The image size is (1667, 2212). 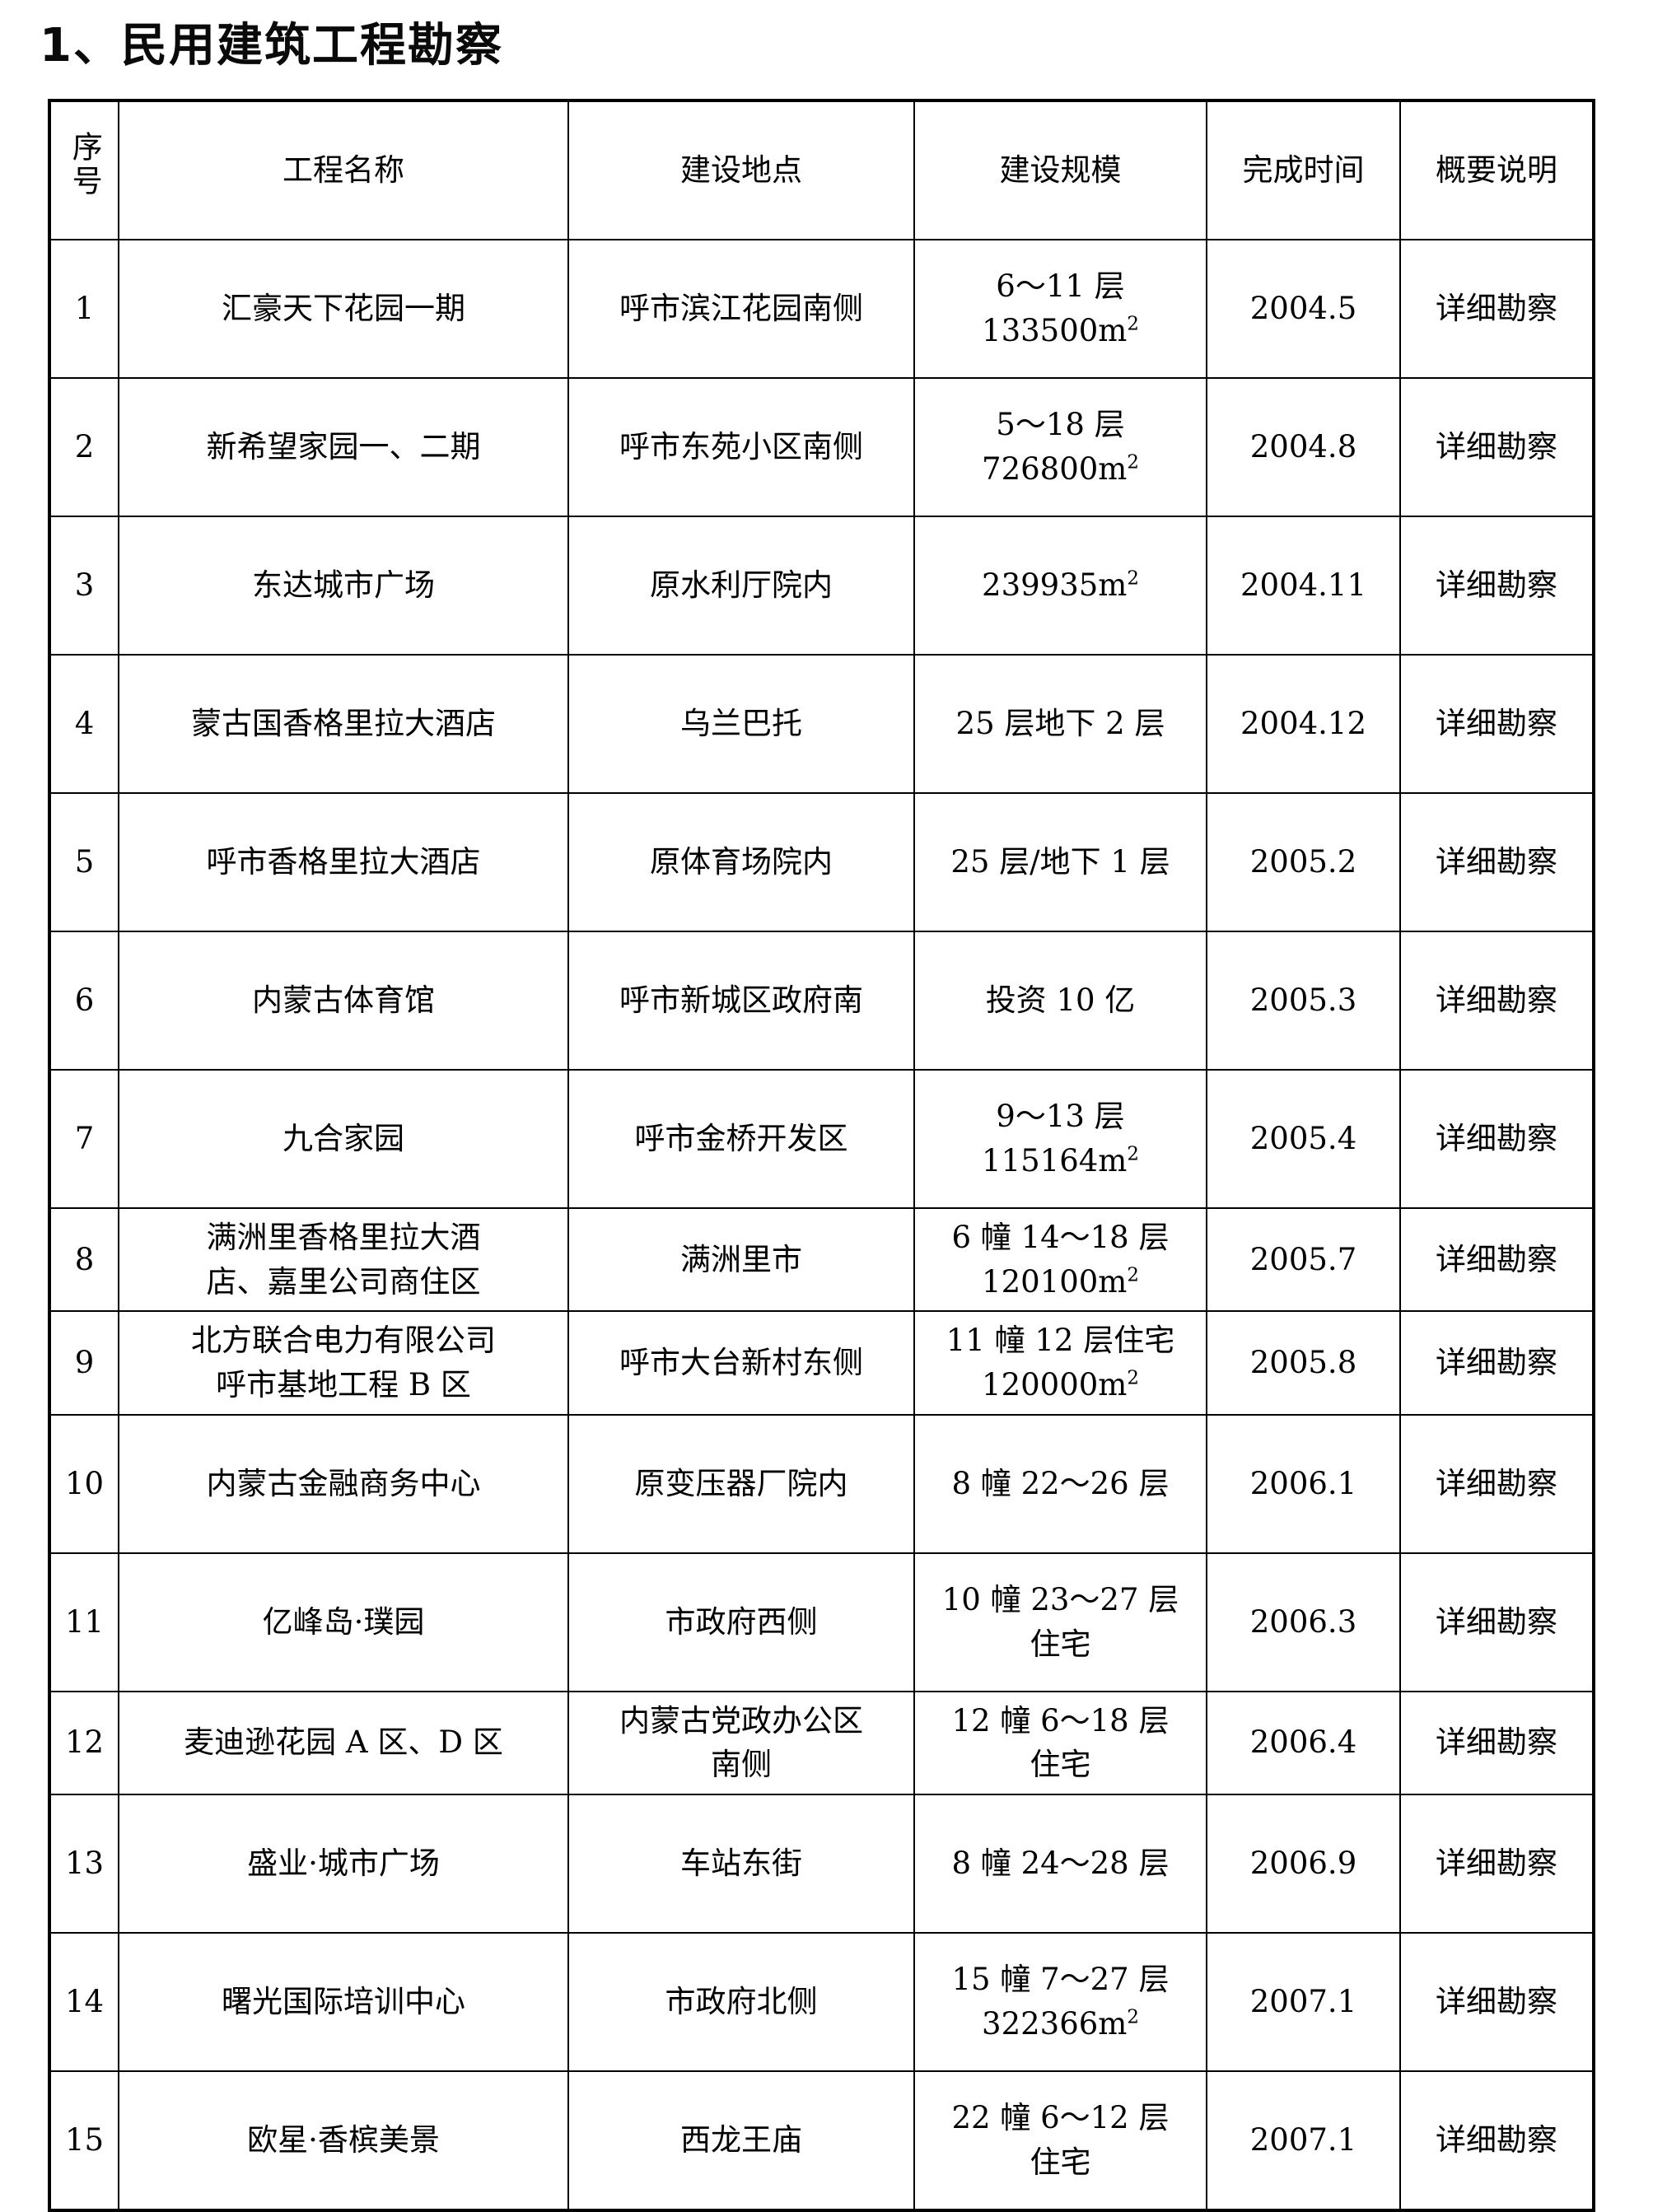 What do you see at coordinates (1060, 1622) in the screenshot?
I see `cell-scale: 10 幢 23～27 层 住宅` at bounding box center [1060, 1622].